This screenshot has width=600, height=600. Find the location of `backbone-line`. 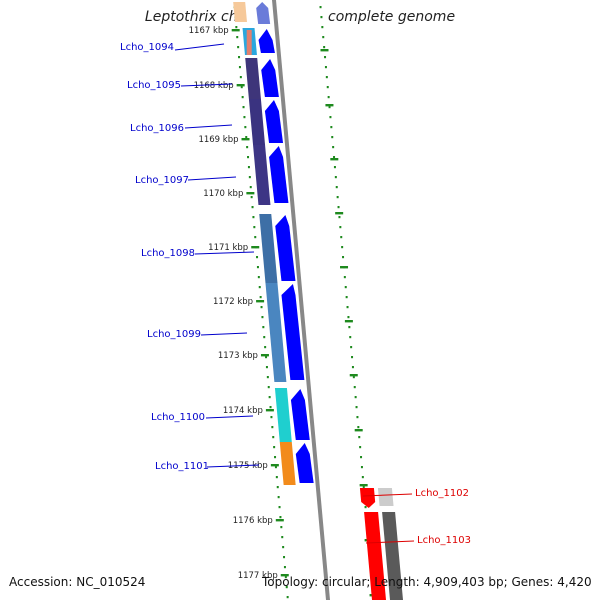

backbone-line is located at coordinates (301, 300).